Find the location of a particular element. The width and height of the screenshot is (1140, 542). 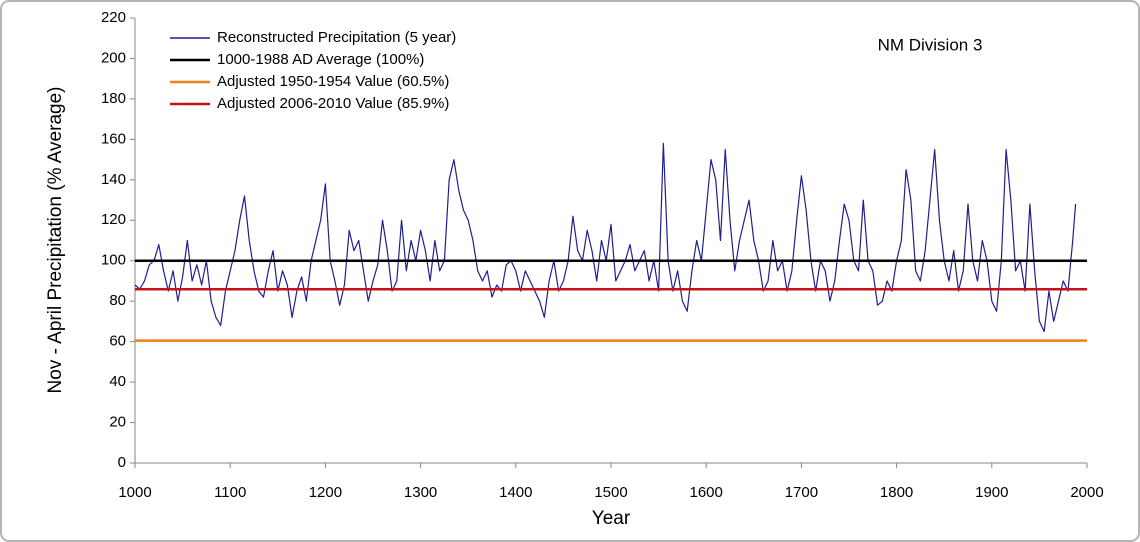

y-tick-label: 80 is located at coordinates (117, 300).